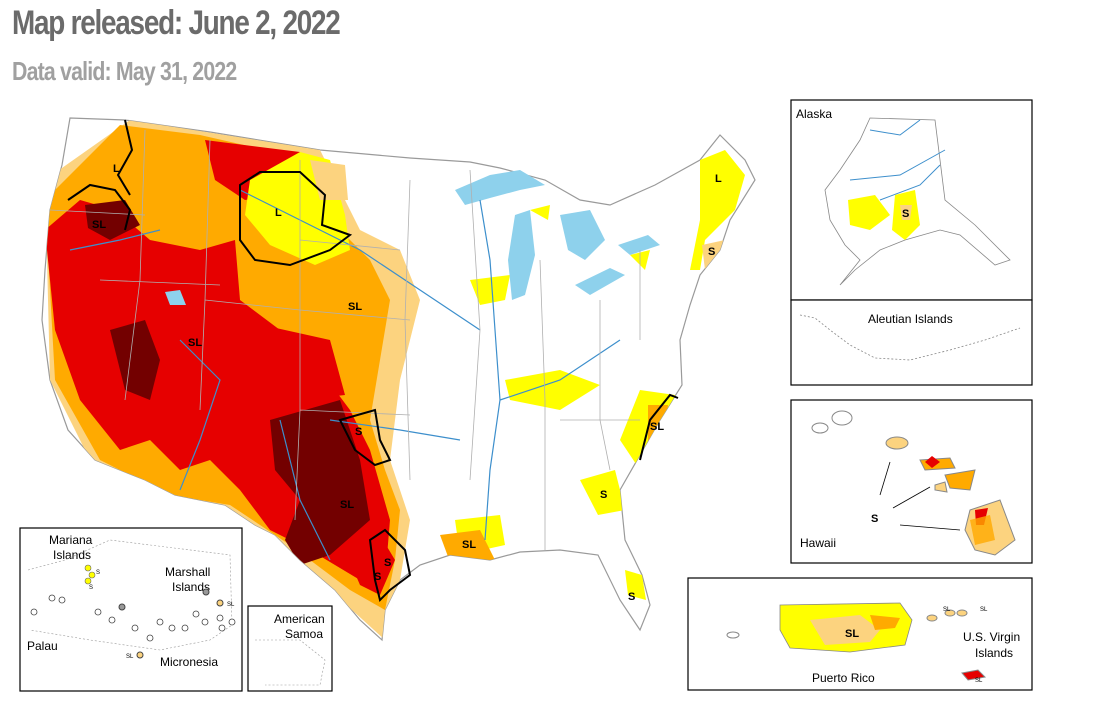 The height and width of the screenshot is (725, 1114). I want to click on impact-line-carolina, so click(659, 427).